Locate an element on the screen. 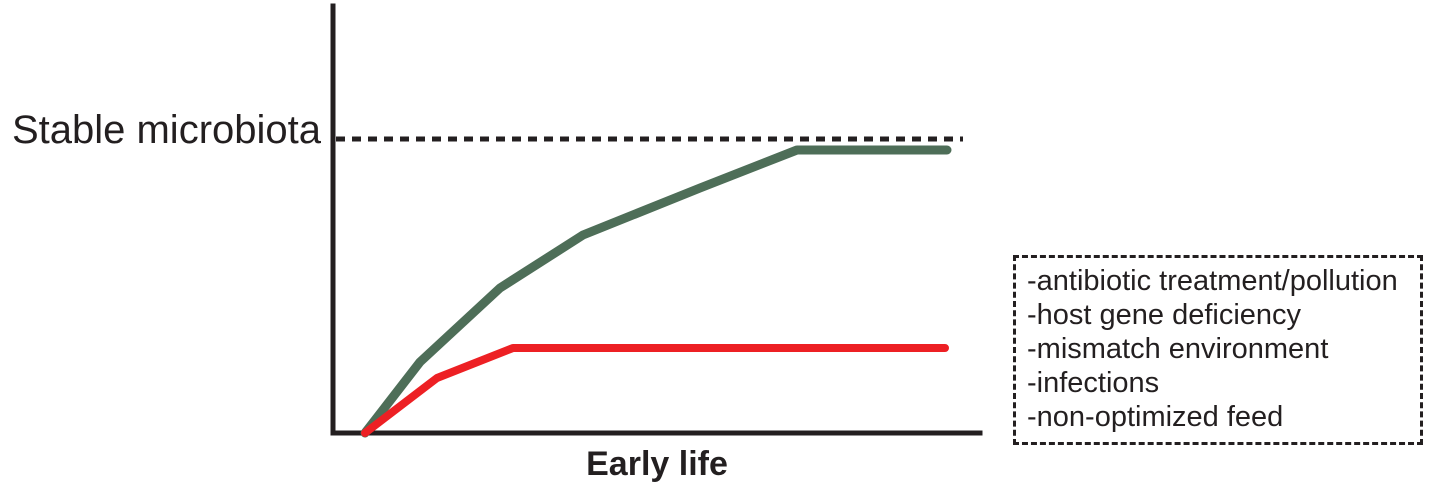 This screenshot has height=489, width=1429. legend-item: -non-optimized feed is located at coordinates (1155, 417).